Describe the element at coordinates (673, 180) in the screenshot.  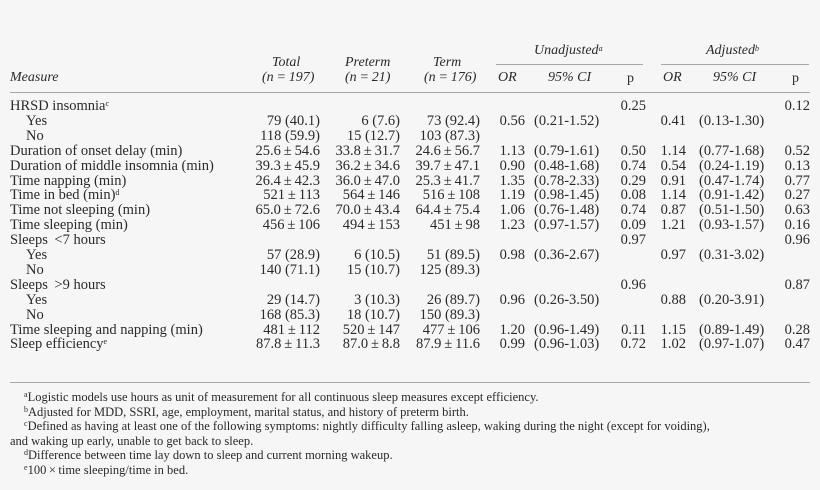
I see `cell-a-or: 0.91` at that location.